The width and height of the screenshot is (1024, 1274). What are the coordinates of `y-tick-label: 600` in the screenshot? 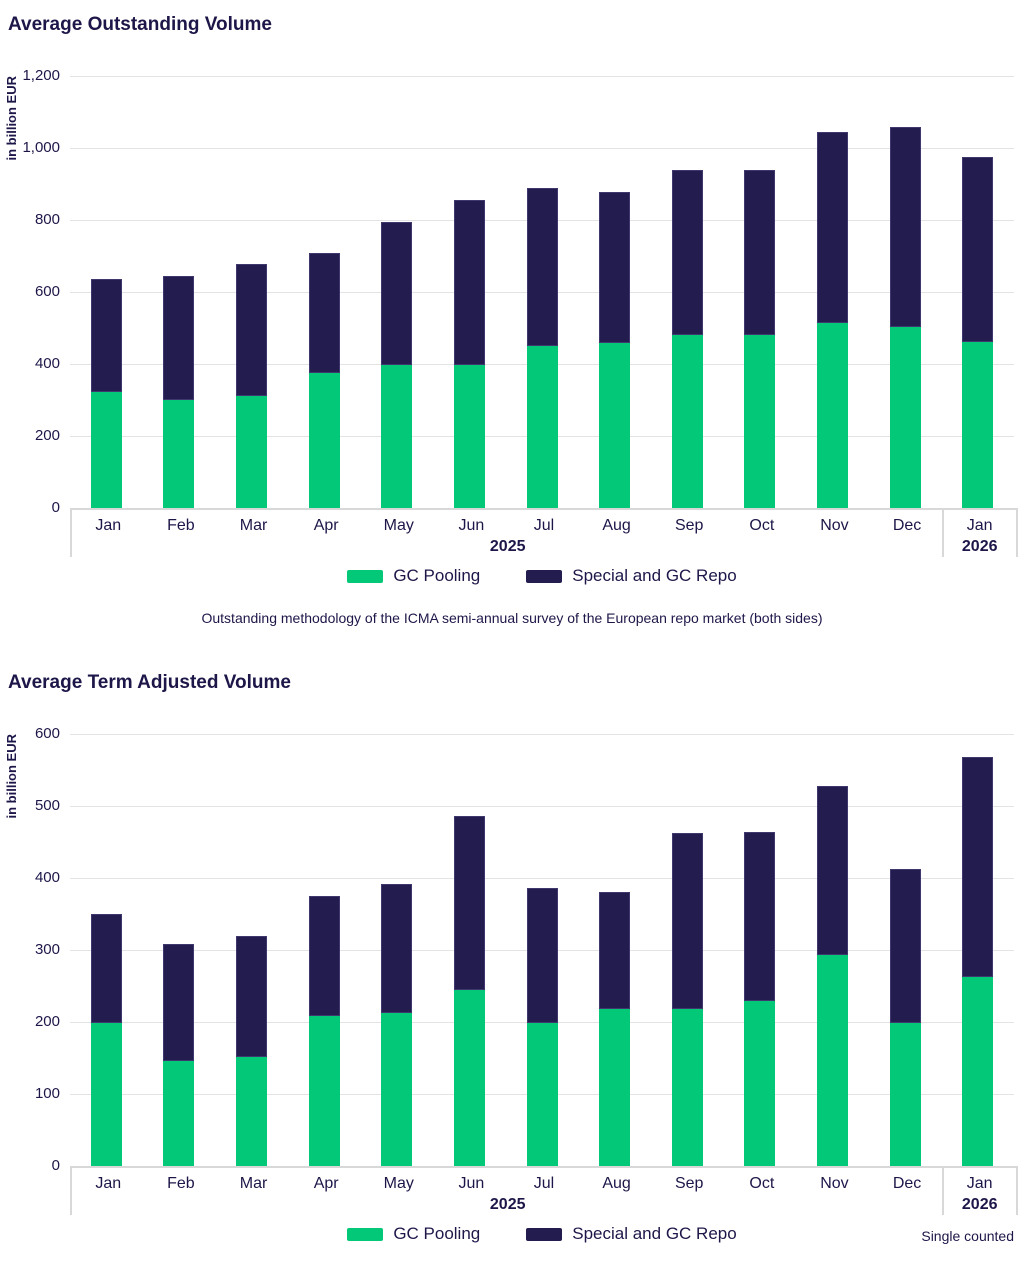 It's located at (47, 291).